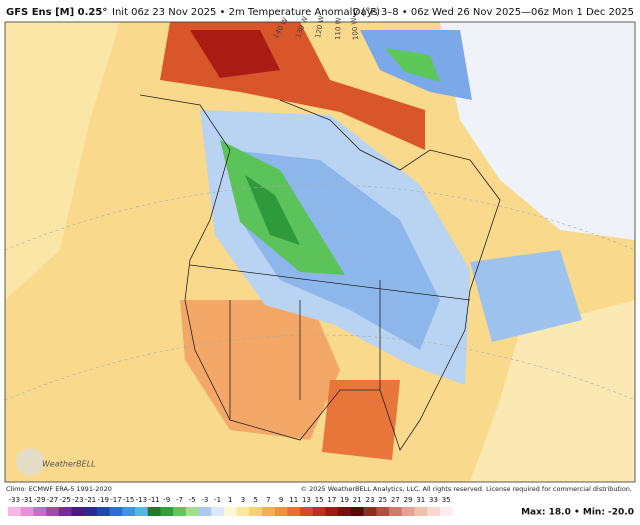 The height and width of the screenshot is (525, 640). Describe the element at coordinates (344, 500) in the screenshot. I see `colorbar-label: 19` at that location.